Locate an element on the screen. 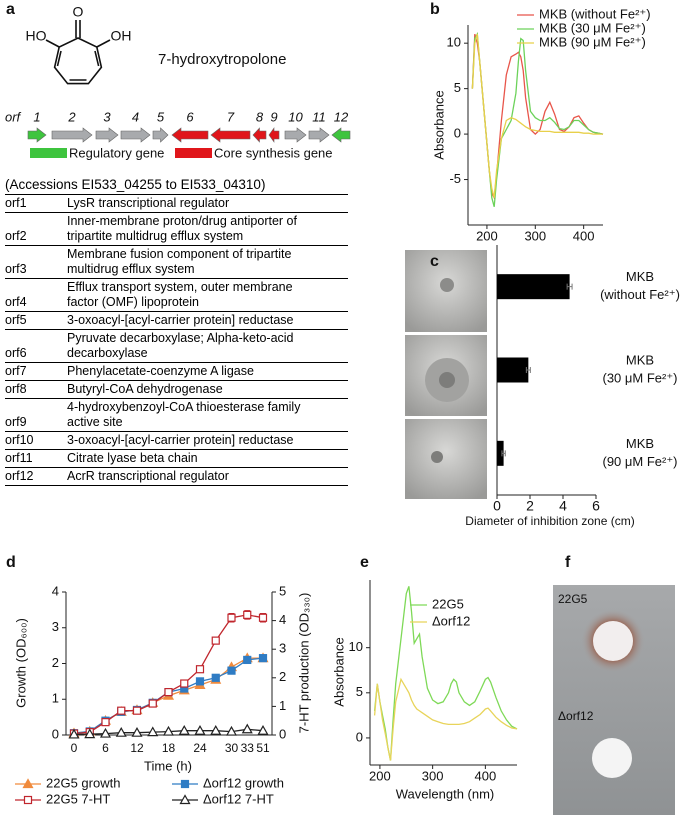 This screenshot has width=685, height=820. x-tick-label: 12 is located at coordinates (137, 748).